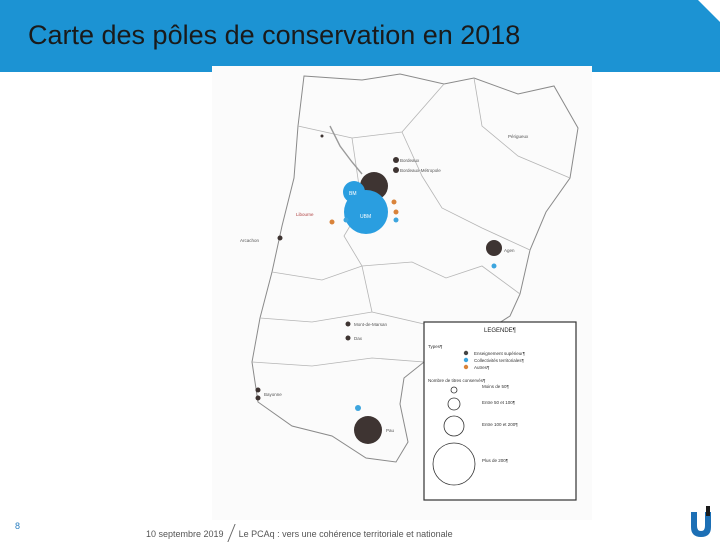  What do you see at coordinates (435, 346) in the screenshot?
I see `legend-types-heading: Types¶` at bounding box center [435, 346].